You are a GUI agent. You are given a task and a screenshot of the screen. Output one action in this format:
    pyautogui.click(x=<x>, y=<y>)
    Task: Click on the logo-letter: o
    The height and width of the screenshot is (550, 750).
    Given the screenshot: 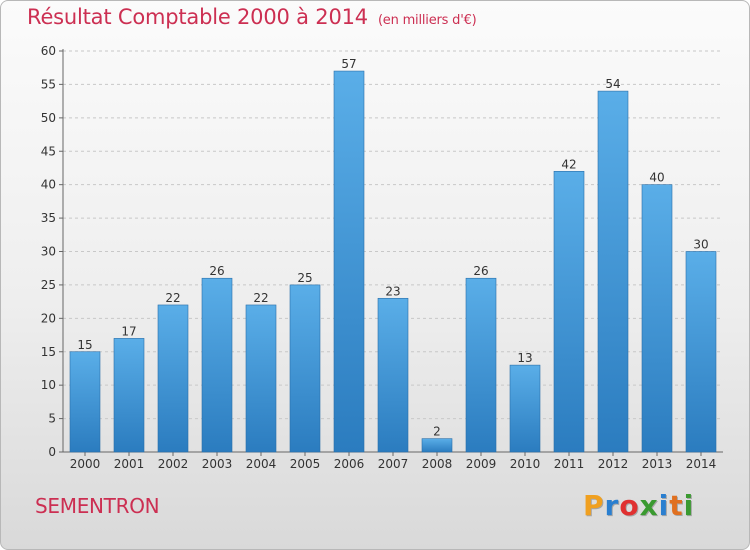 What is the action you would take?
    pyautogui.click(x=629, y=505)
    